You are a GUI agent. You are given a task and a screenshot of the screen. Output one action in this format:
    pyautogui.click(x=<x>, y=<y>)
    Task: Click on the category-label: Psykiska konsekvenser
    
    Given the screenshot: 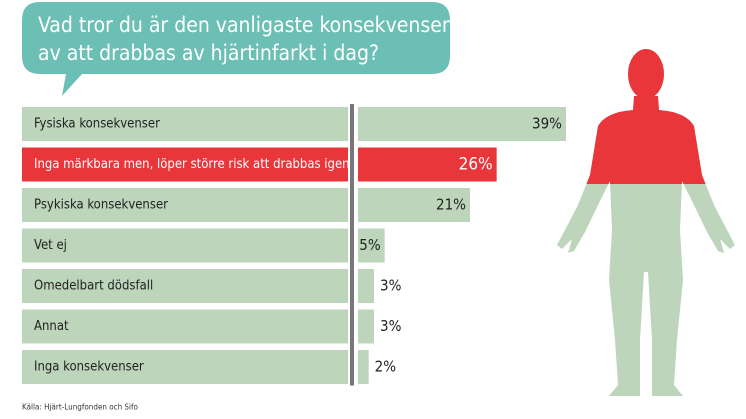 What is the action you would take?
    pyautogui.click(x=101, y=205)
    